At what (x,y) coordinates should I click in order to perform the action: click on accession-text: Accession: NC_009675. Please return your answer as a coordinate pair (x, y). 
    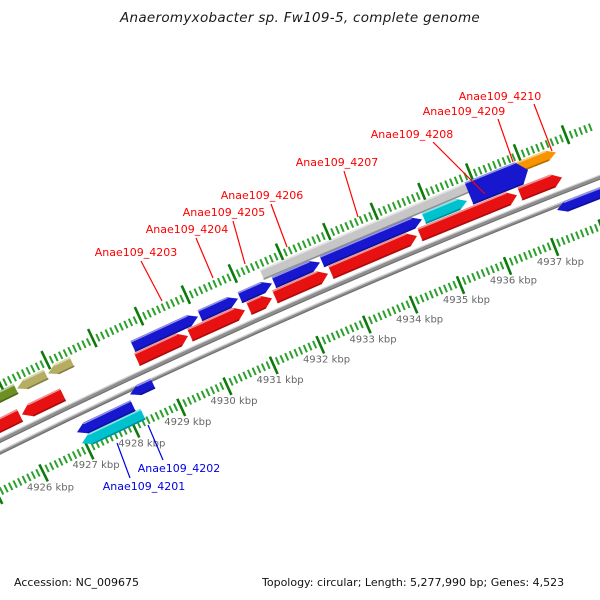
    Looking at the image, I should click on (77, 582).